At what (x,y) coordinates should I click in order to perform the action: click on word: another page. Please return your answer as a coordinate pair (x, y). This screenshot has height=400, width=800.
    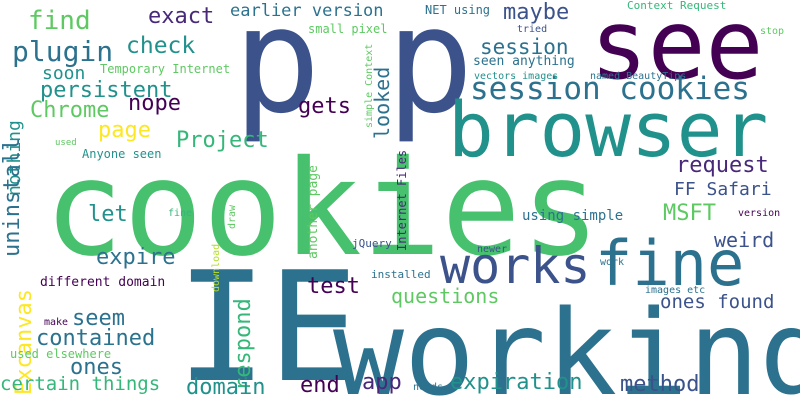
    Looking at the image, I should click on (313, 212).